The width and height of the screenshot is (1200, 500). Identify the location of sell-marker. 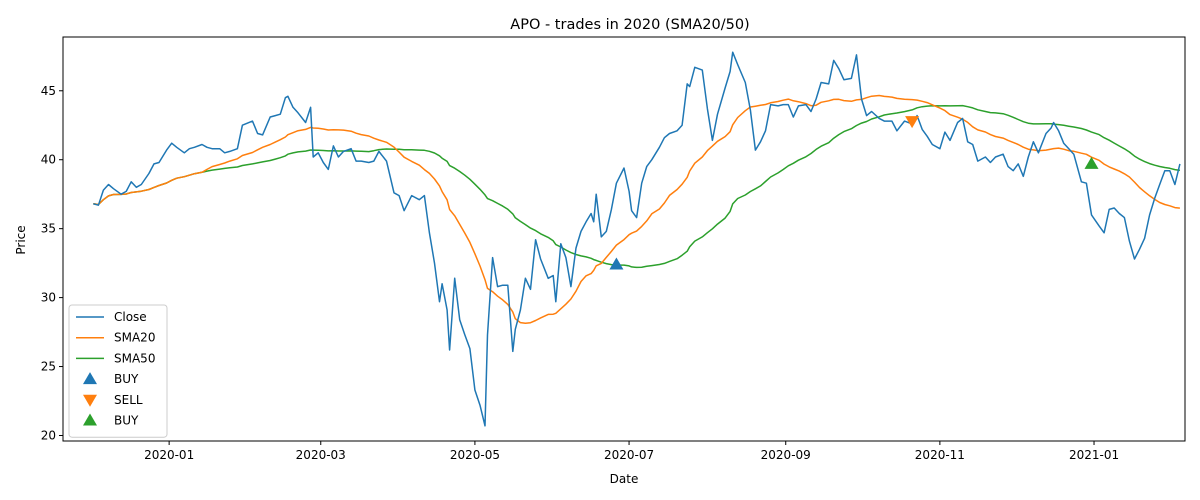
(912, 122).